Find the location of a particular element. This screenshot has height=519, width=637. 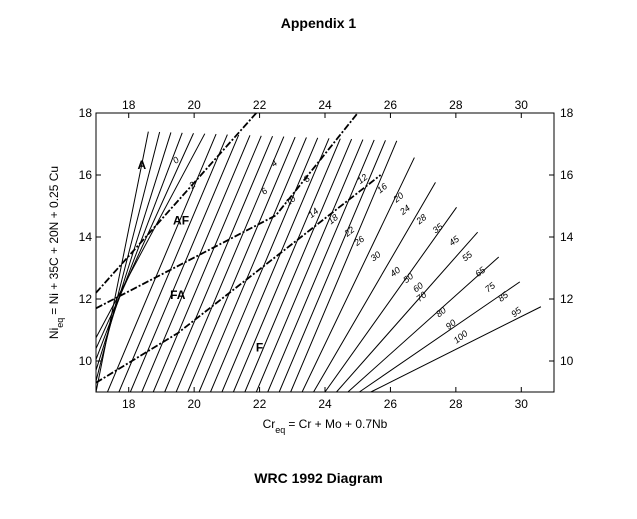

y-tick-label-right: 16 is located at coordinates (567, 175).